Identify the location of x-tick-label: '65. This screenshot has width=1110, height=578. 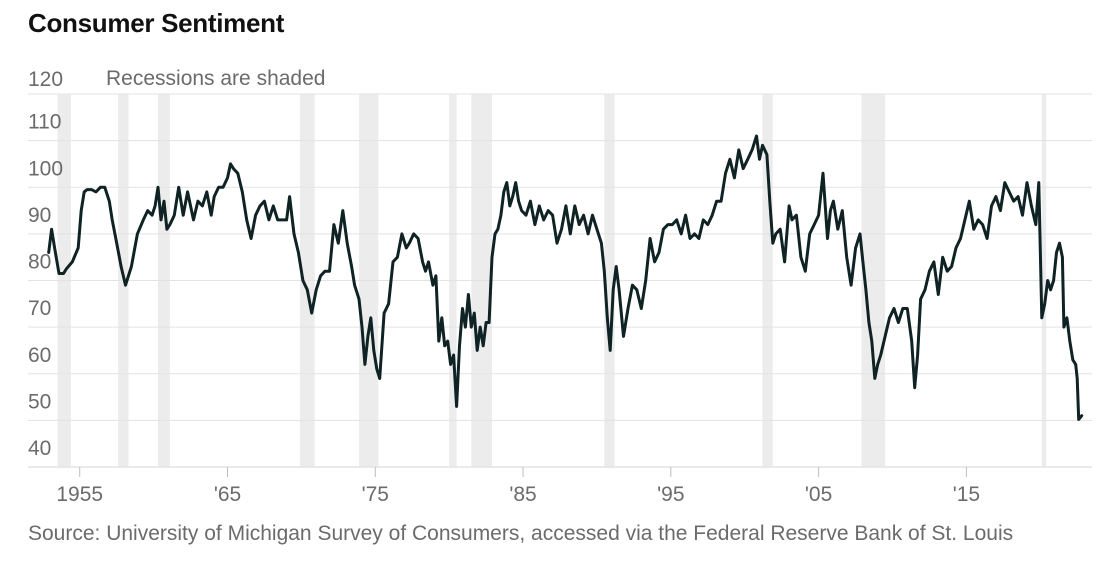
(227, 494).